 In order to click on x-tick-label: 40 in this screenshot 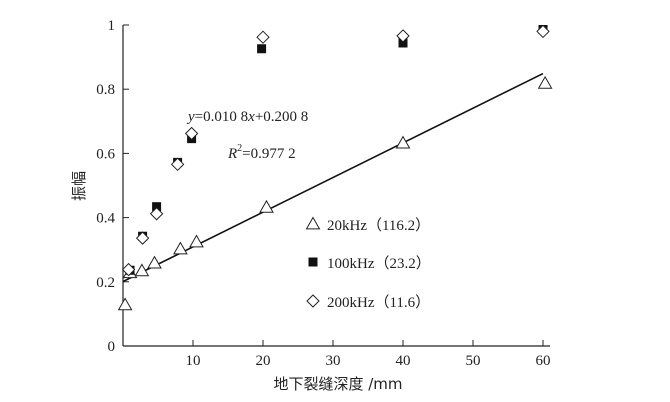, I will do `click(403, 361)`.